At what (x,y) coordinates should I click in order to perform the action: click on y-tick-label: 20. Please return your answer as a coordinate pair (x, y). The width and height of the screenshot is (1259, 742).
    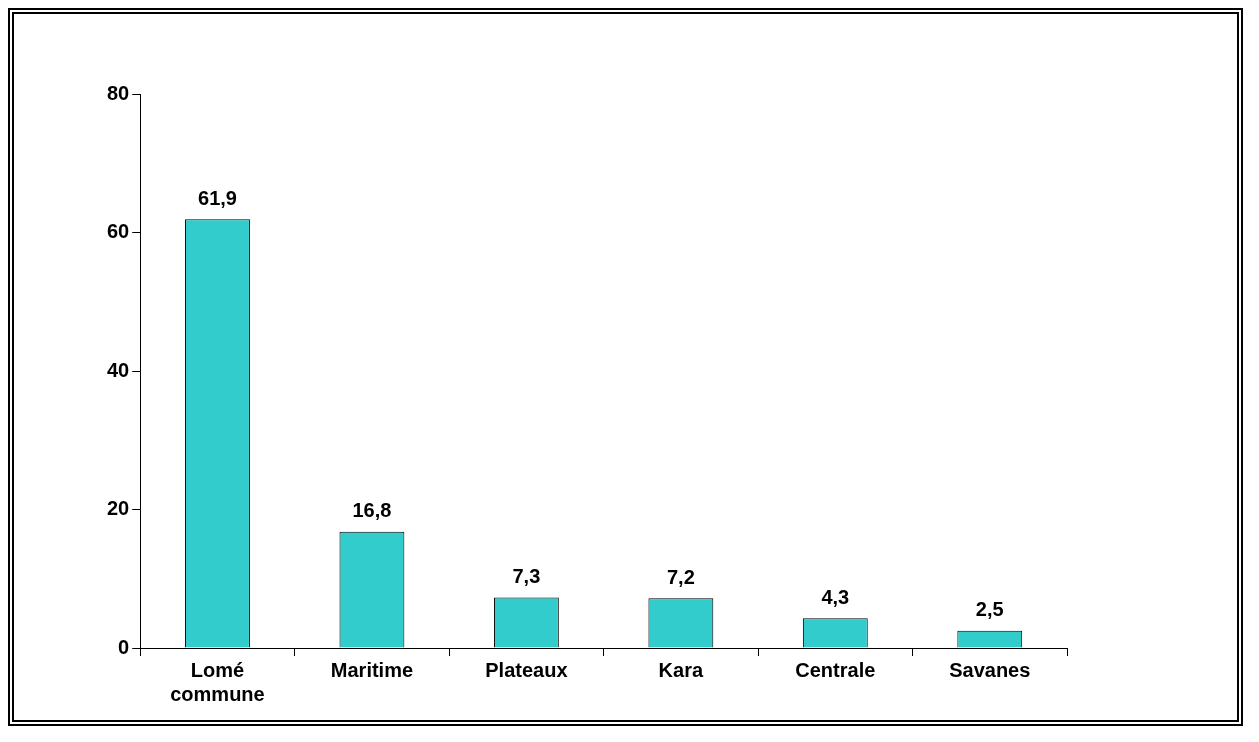
    Looking at the image, I should click on (118, 508).